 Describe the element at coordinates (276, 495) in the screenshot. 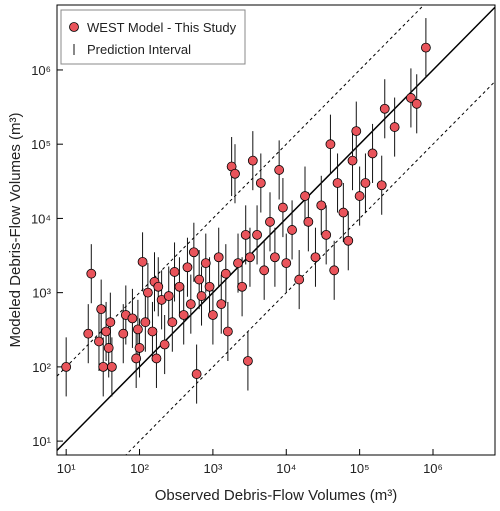

I see `x-axis-label: Observed Debris-Flow Volumes (m³)` at that location.